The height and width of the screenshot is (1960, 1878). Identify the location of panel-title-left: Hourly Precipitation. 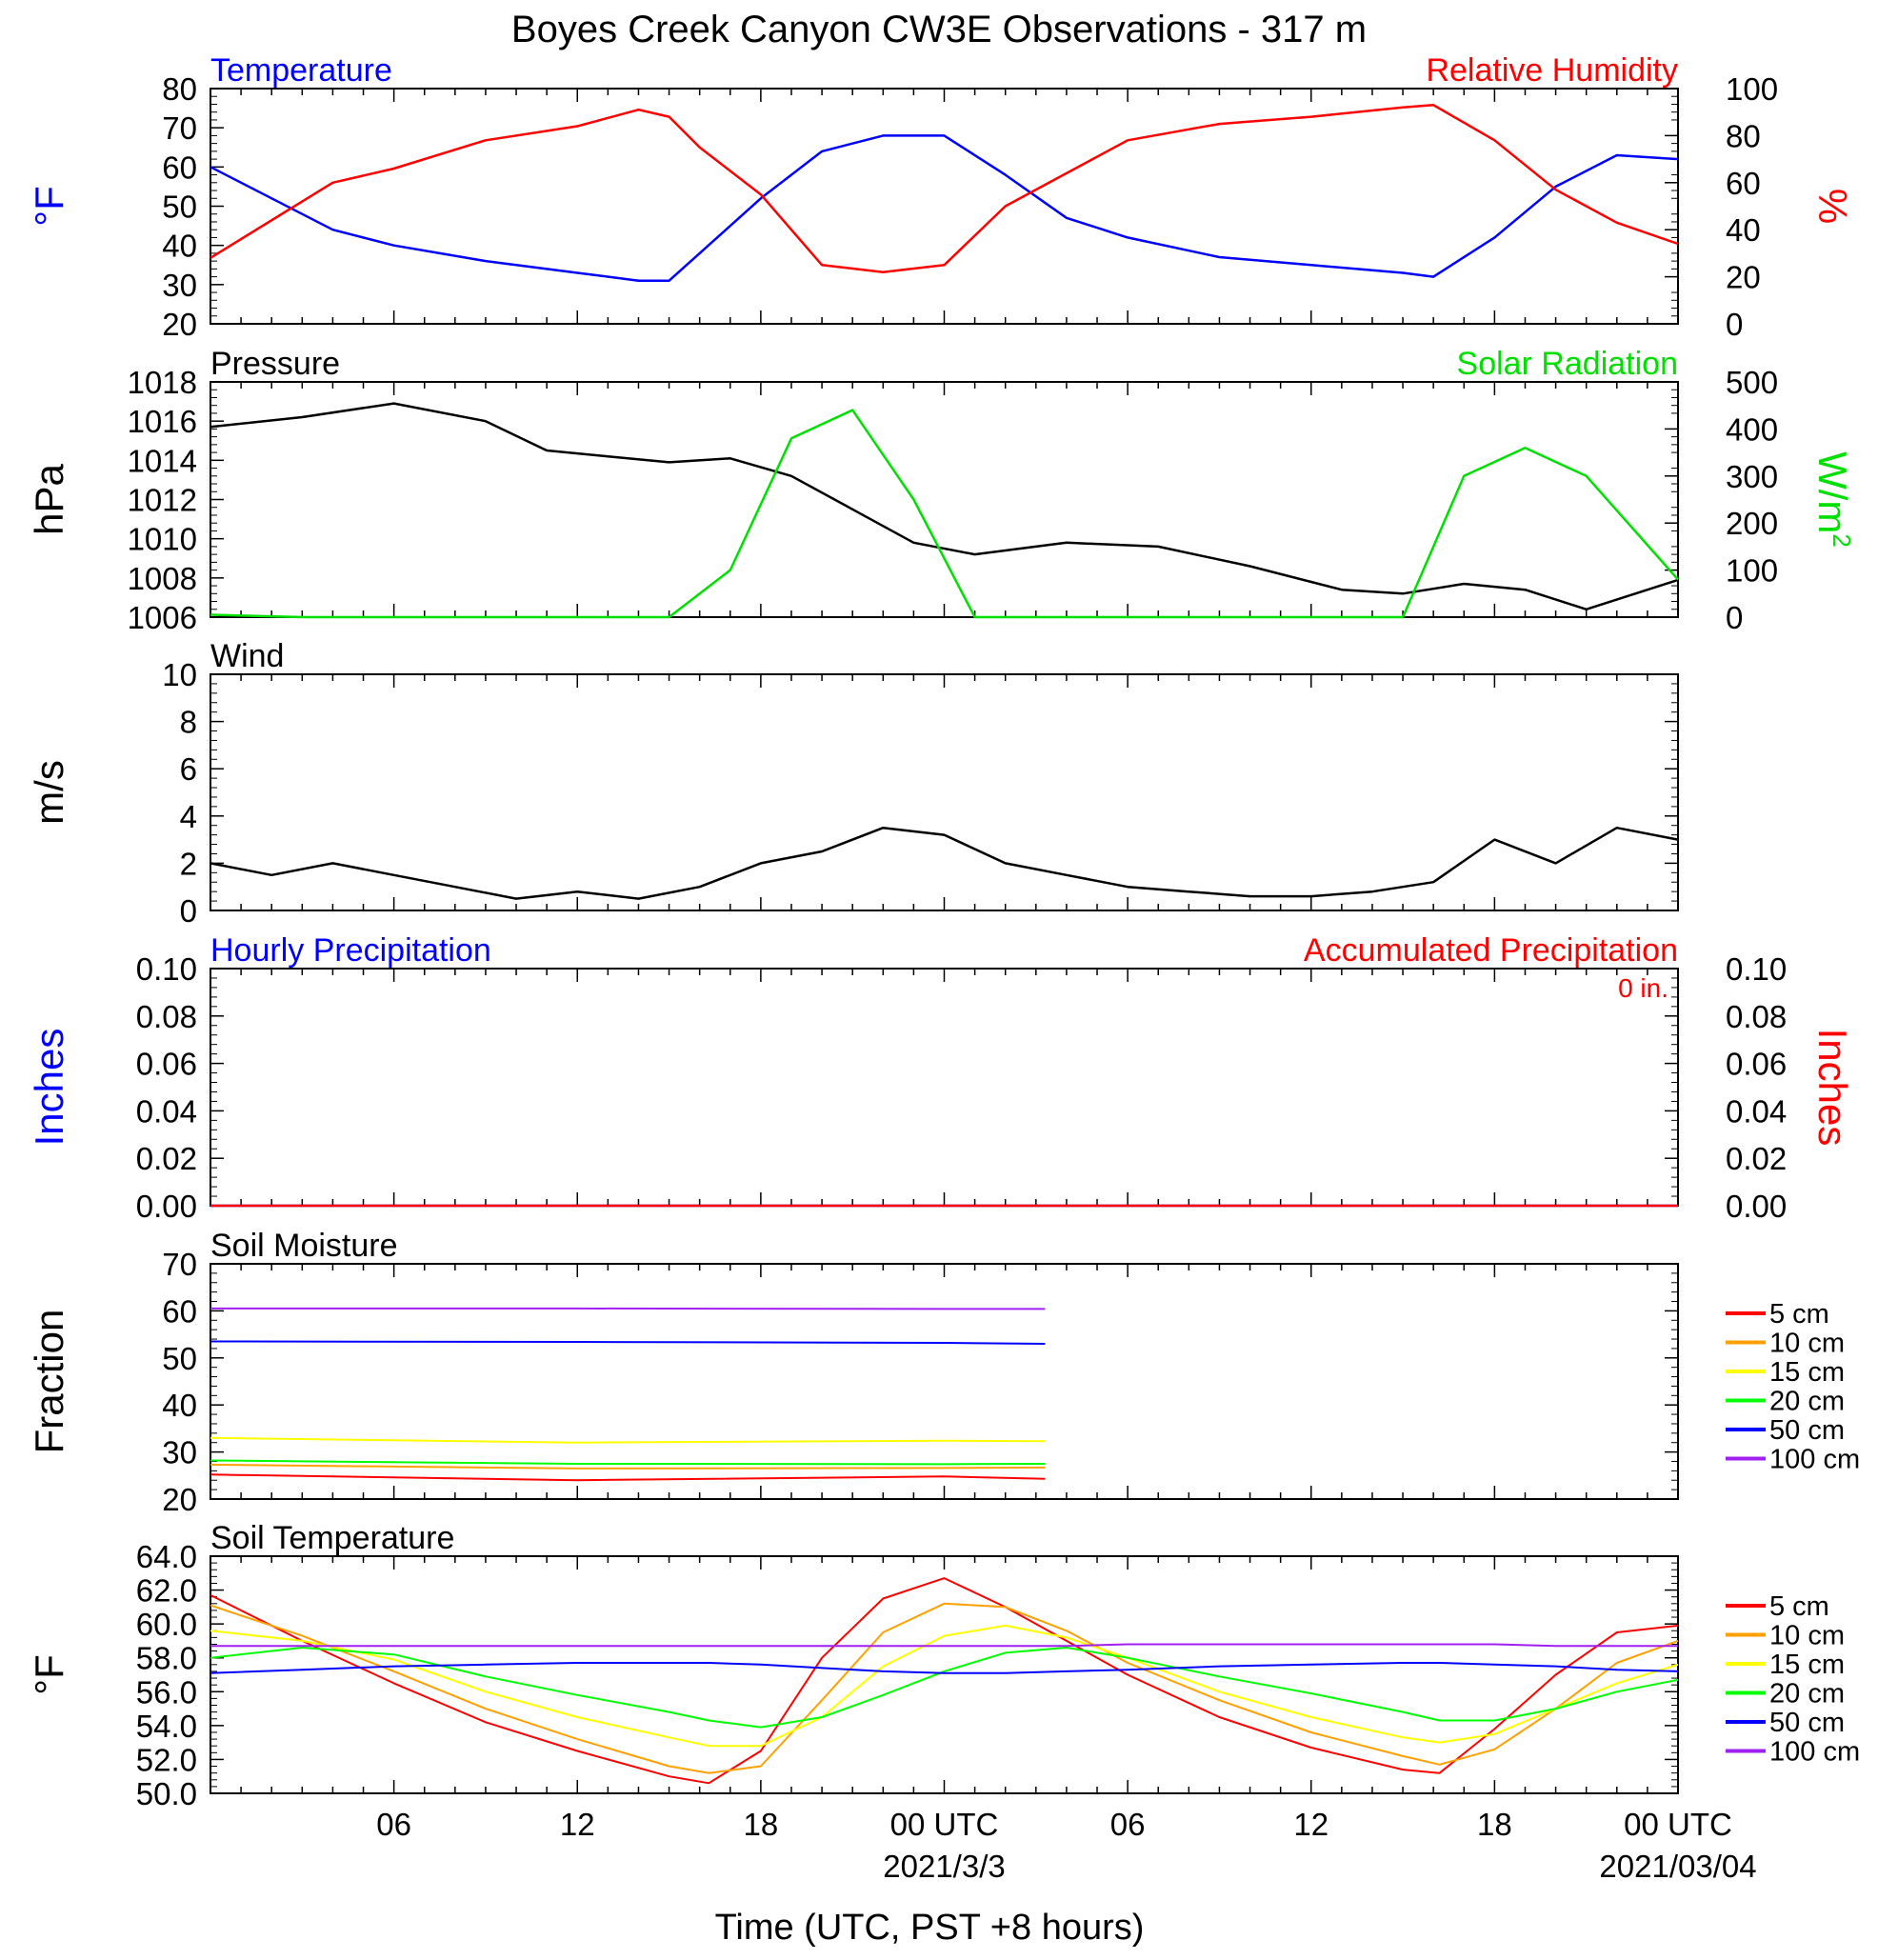
(350, 950).